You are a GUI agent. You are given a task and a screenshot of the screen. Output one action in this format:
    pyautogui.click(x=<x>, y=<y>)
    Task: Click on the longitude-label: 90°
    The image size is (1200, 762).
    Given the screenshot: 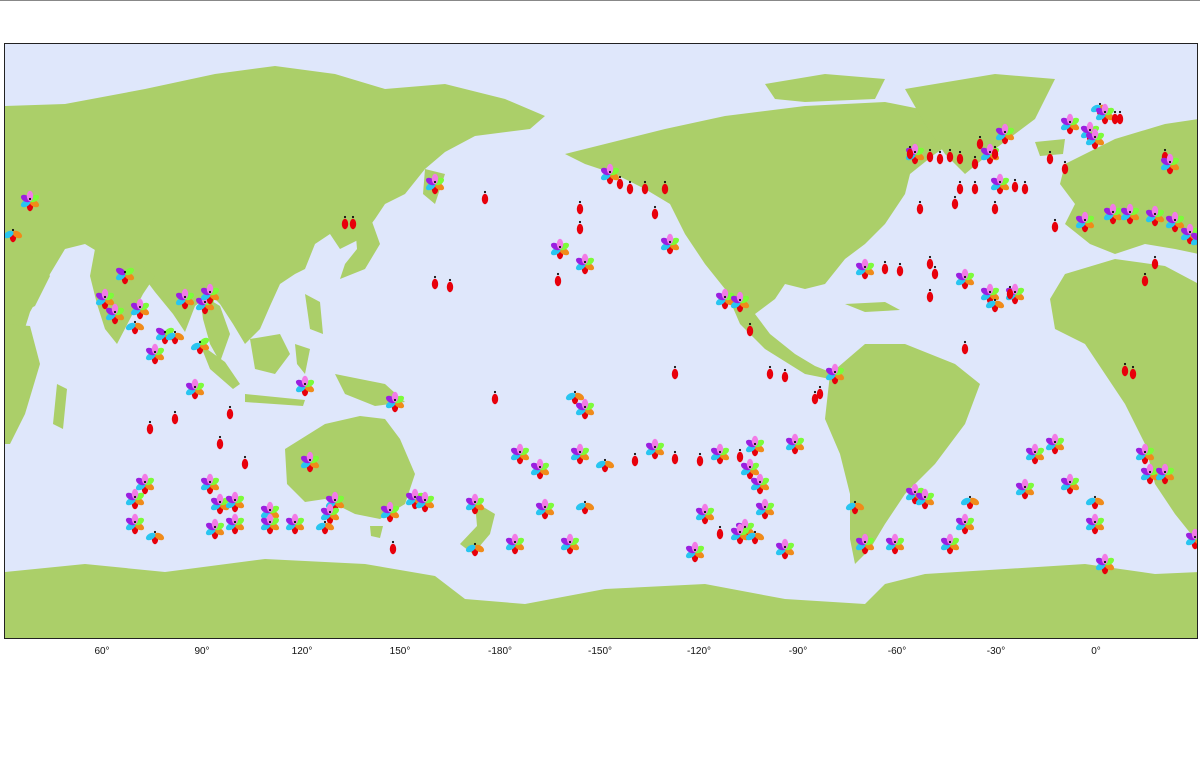 What is the action you would take?
    pyautogui.click(x=202, y=651)
    